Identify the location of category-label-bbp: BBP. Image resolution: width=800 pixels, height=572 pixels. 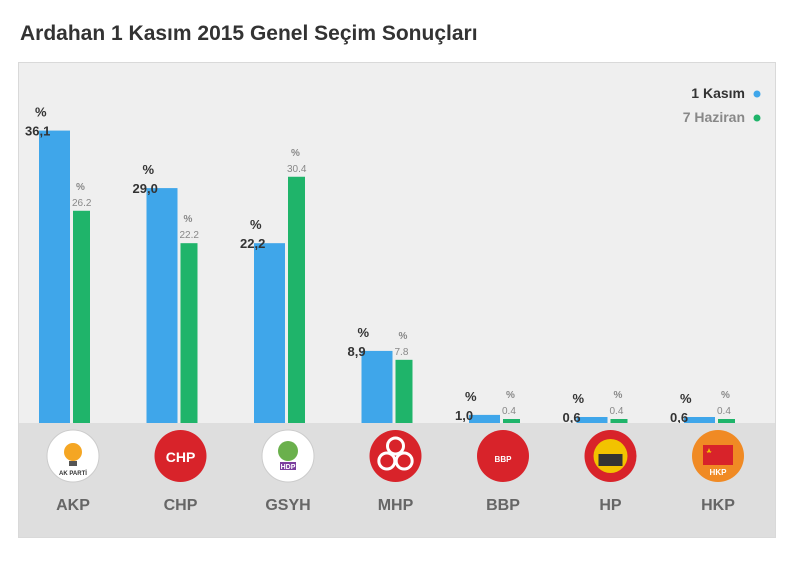
(503, 505).